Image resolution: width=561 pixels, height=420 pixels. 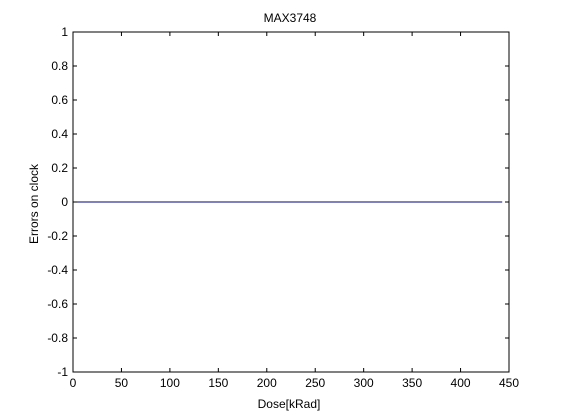 What do you see at coordinates (64, 202) in the screenshot?
I see `y-tick-label: 0` at bounding box center [64, 202].